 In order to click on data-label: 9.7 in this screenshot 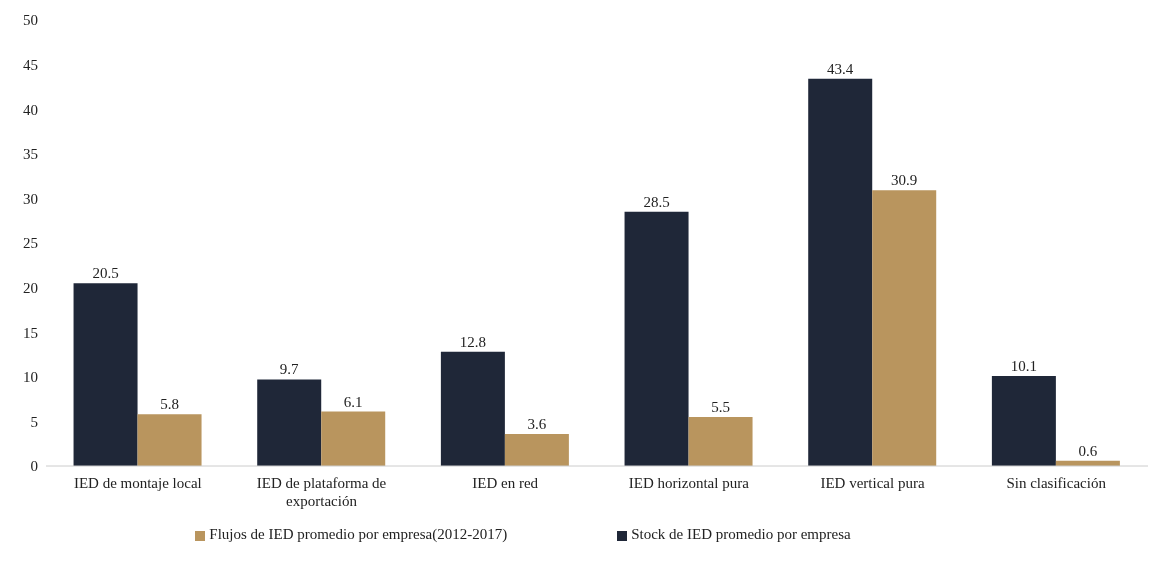, I will do `click(289, 369)`.